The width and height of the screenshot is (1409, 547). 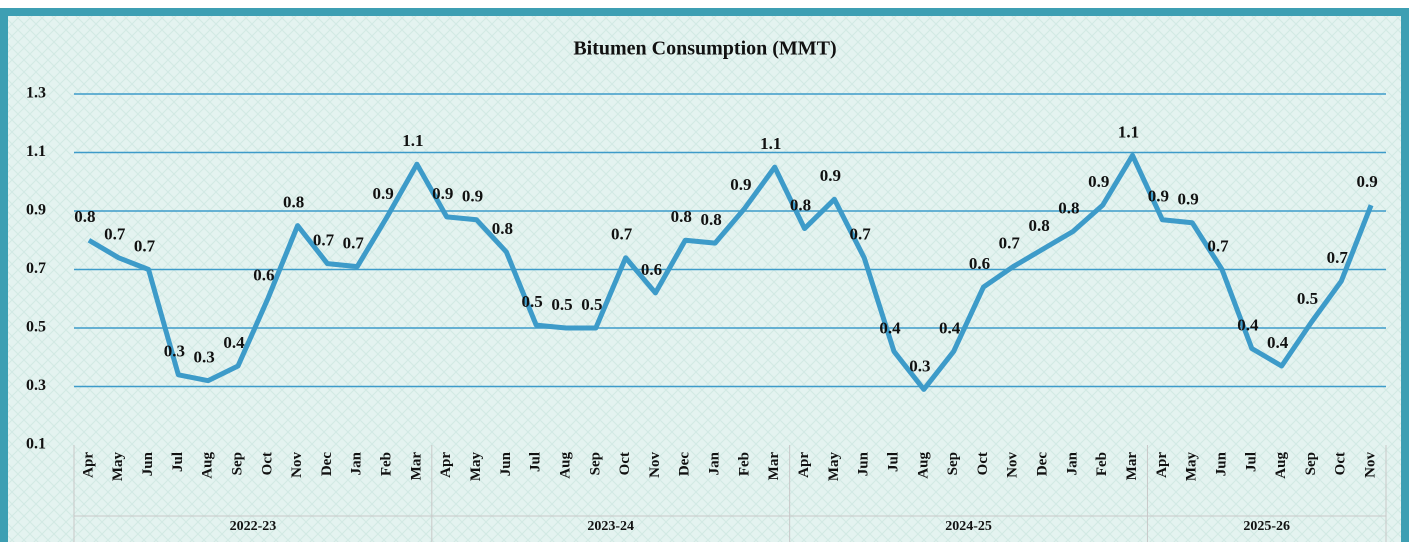 I want to click on group-label: 2024-25, so click(x=968, y=526).